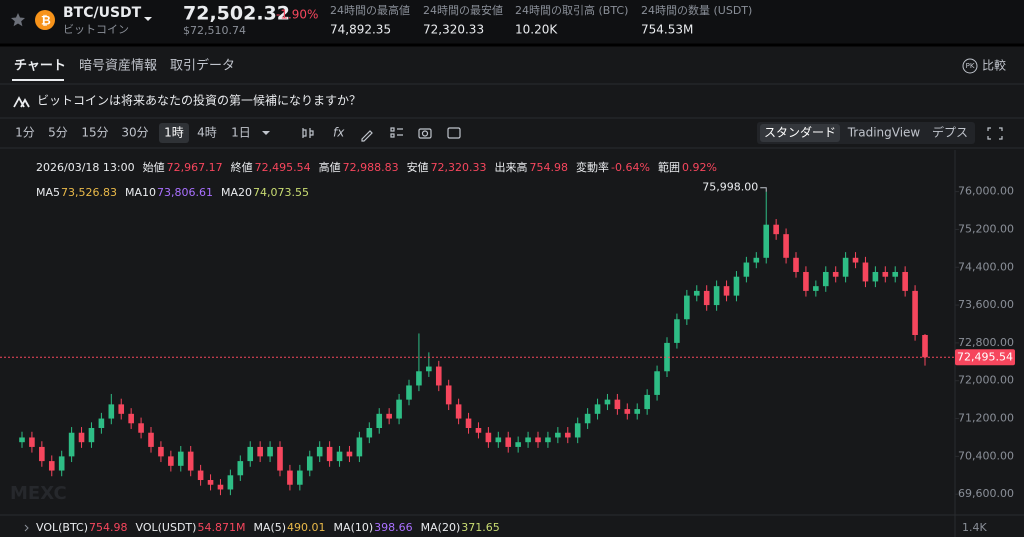  I want to click on y-tick-label: 72,000.00, so click(986, 380).